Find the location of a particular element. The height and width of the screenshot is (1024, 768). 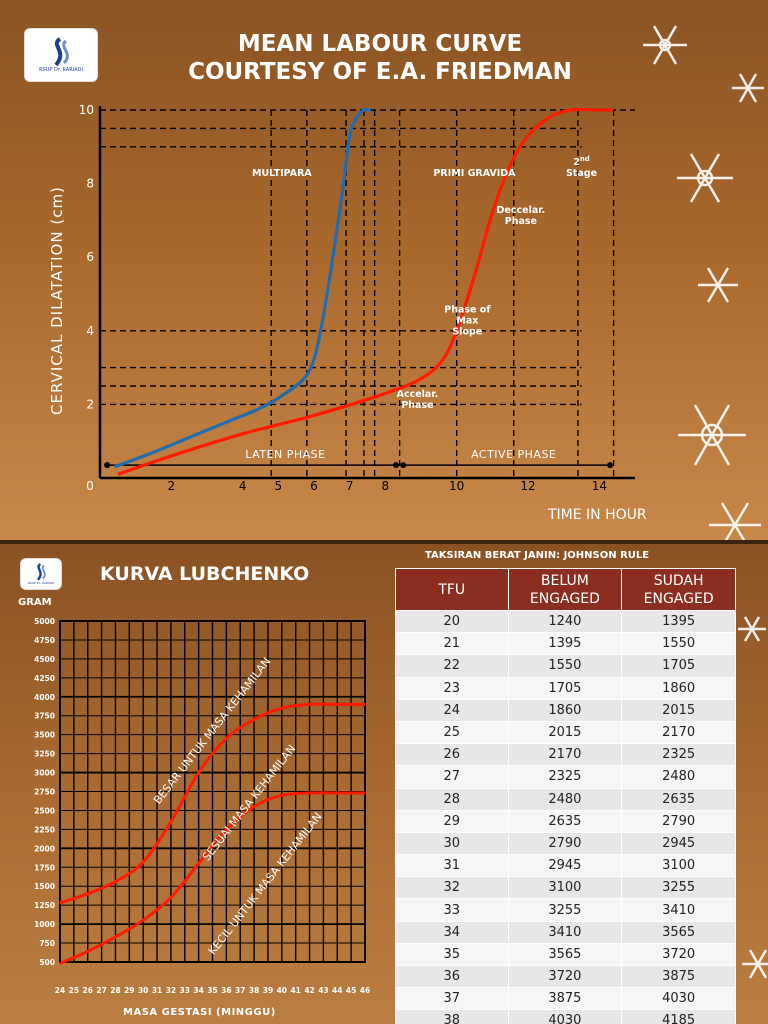

x-tick-label: 6 is located at coordinates (314, 486).